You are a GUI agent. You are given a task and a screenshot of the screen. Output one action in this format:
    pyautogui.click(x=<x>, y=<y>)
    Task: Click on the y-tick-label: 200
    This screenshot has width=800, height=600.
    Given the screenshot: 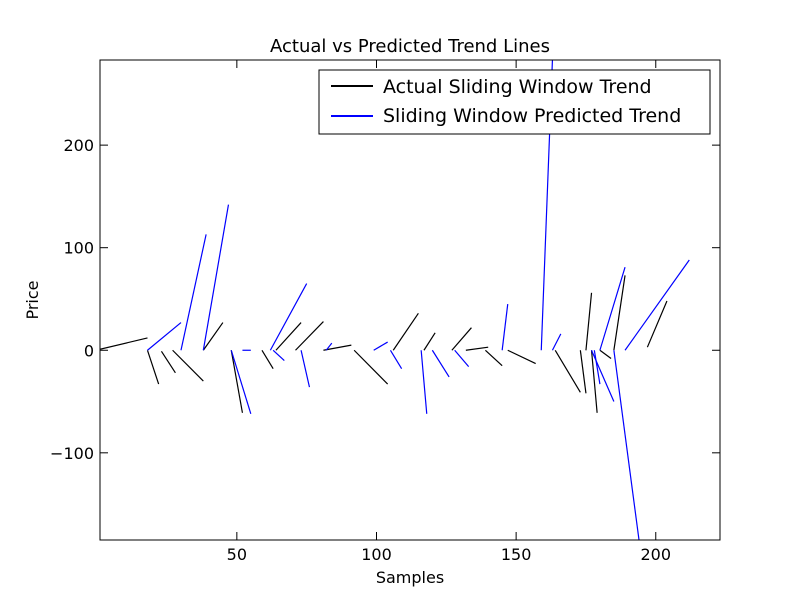 What is the action you would take?
    pyautogui.click(x=78, y=145)
    